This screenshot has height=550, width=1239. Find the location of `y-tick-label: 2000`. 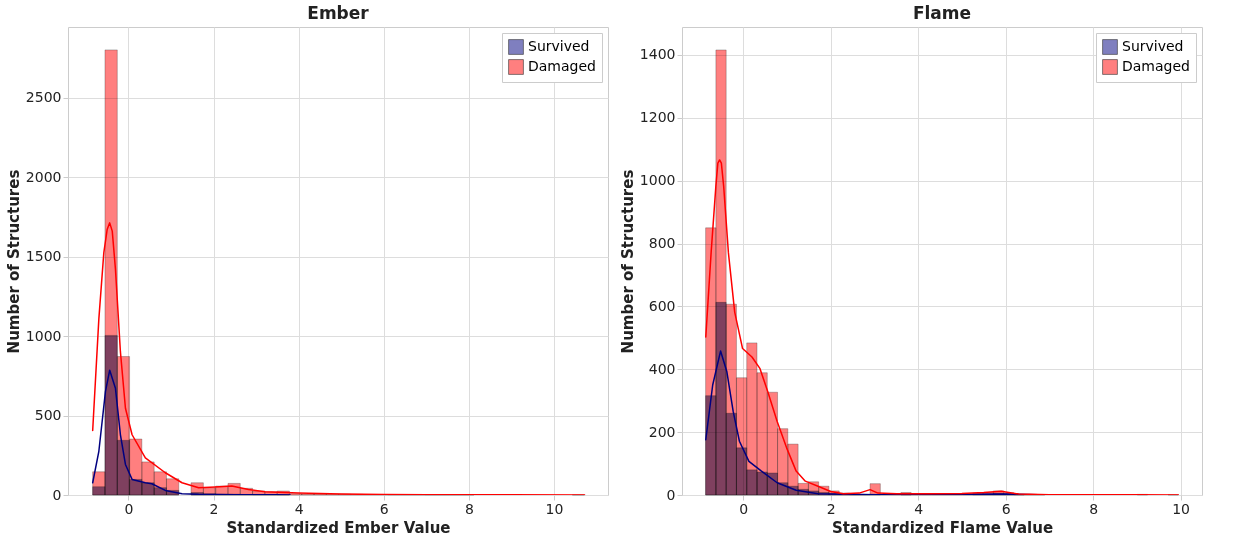

y-tick-label: 2000 is located at coordinates (43, 176).